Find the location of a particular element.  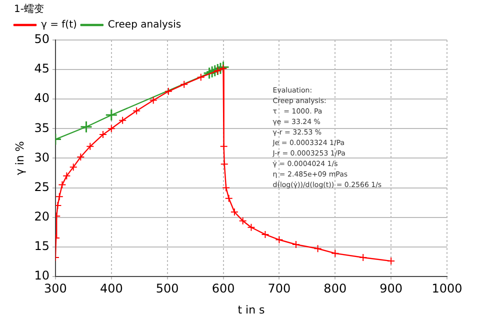

legend-title: 1-蠕变 is located at coordinates (29, 9).